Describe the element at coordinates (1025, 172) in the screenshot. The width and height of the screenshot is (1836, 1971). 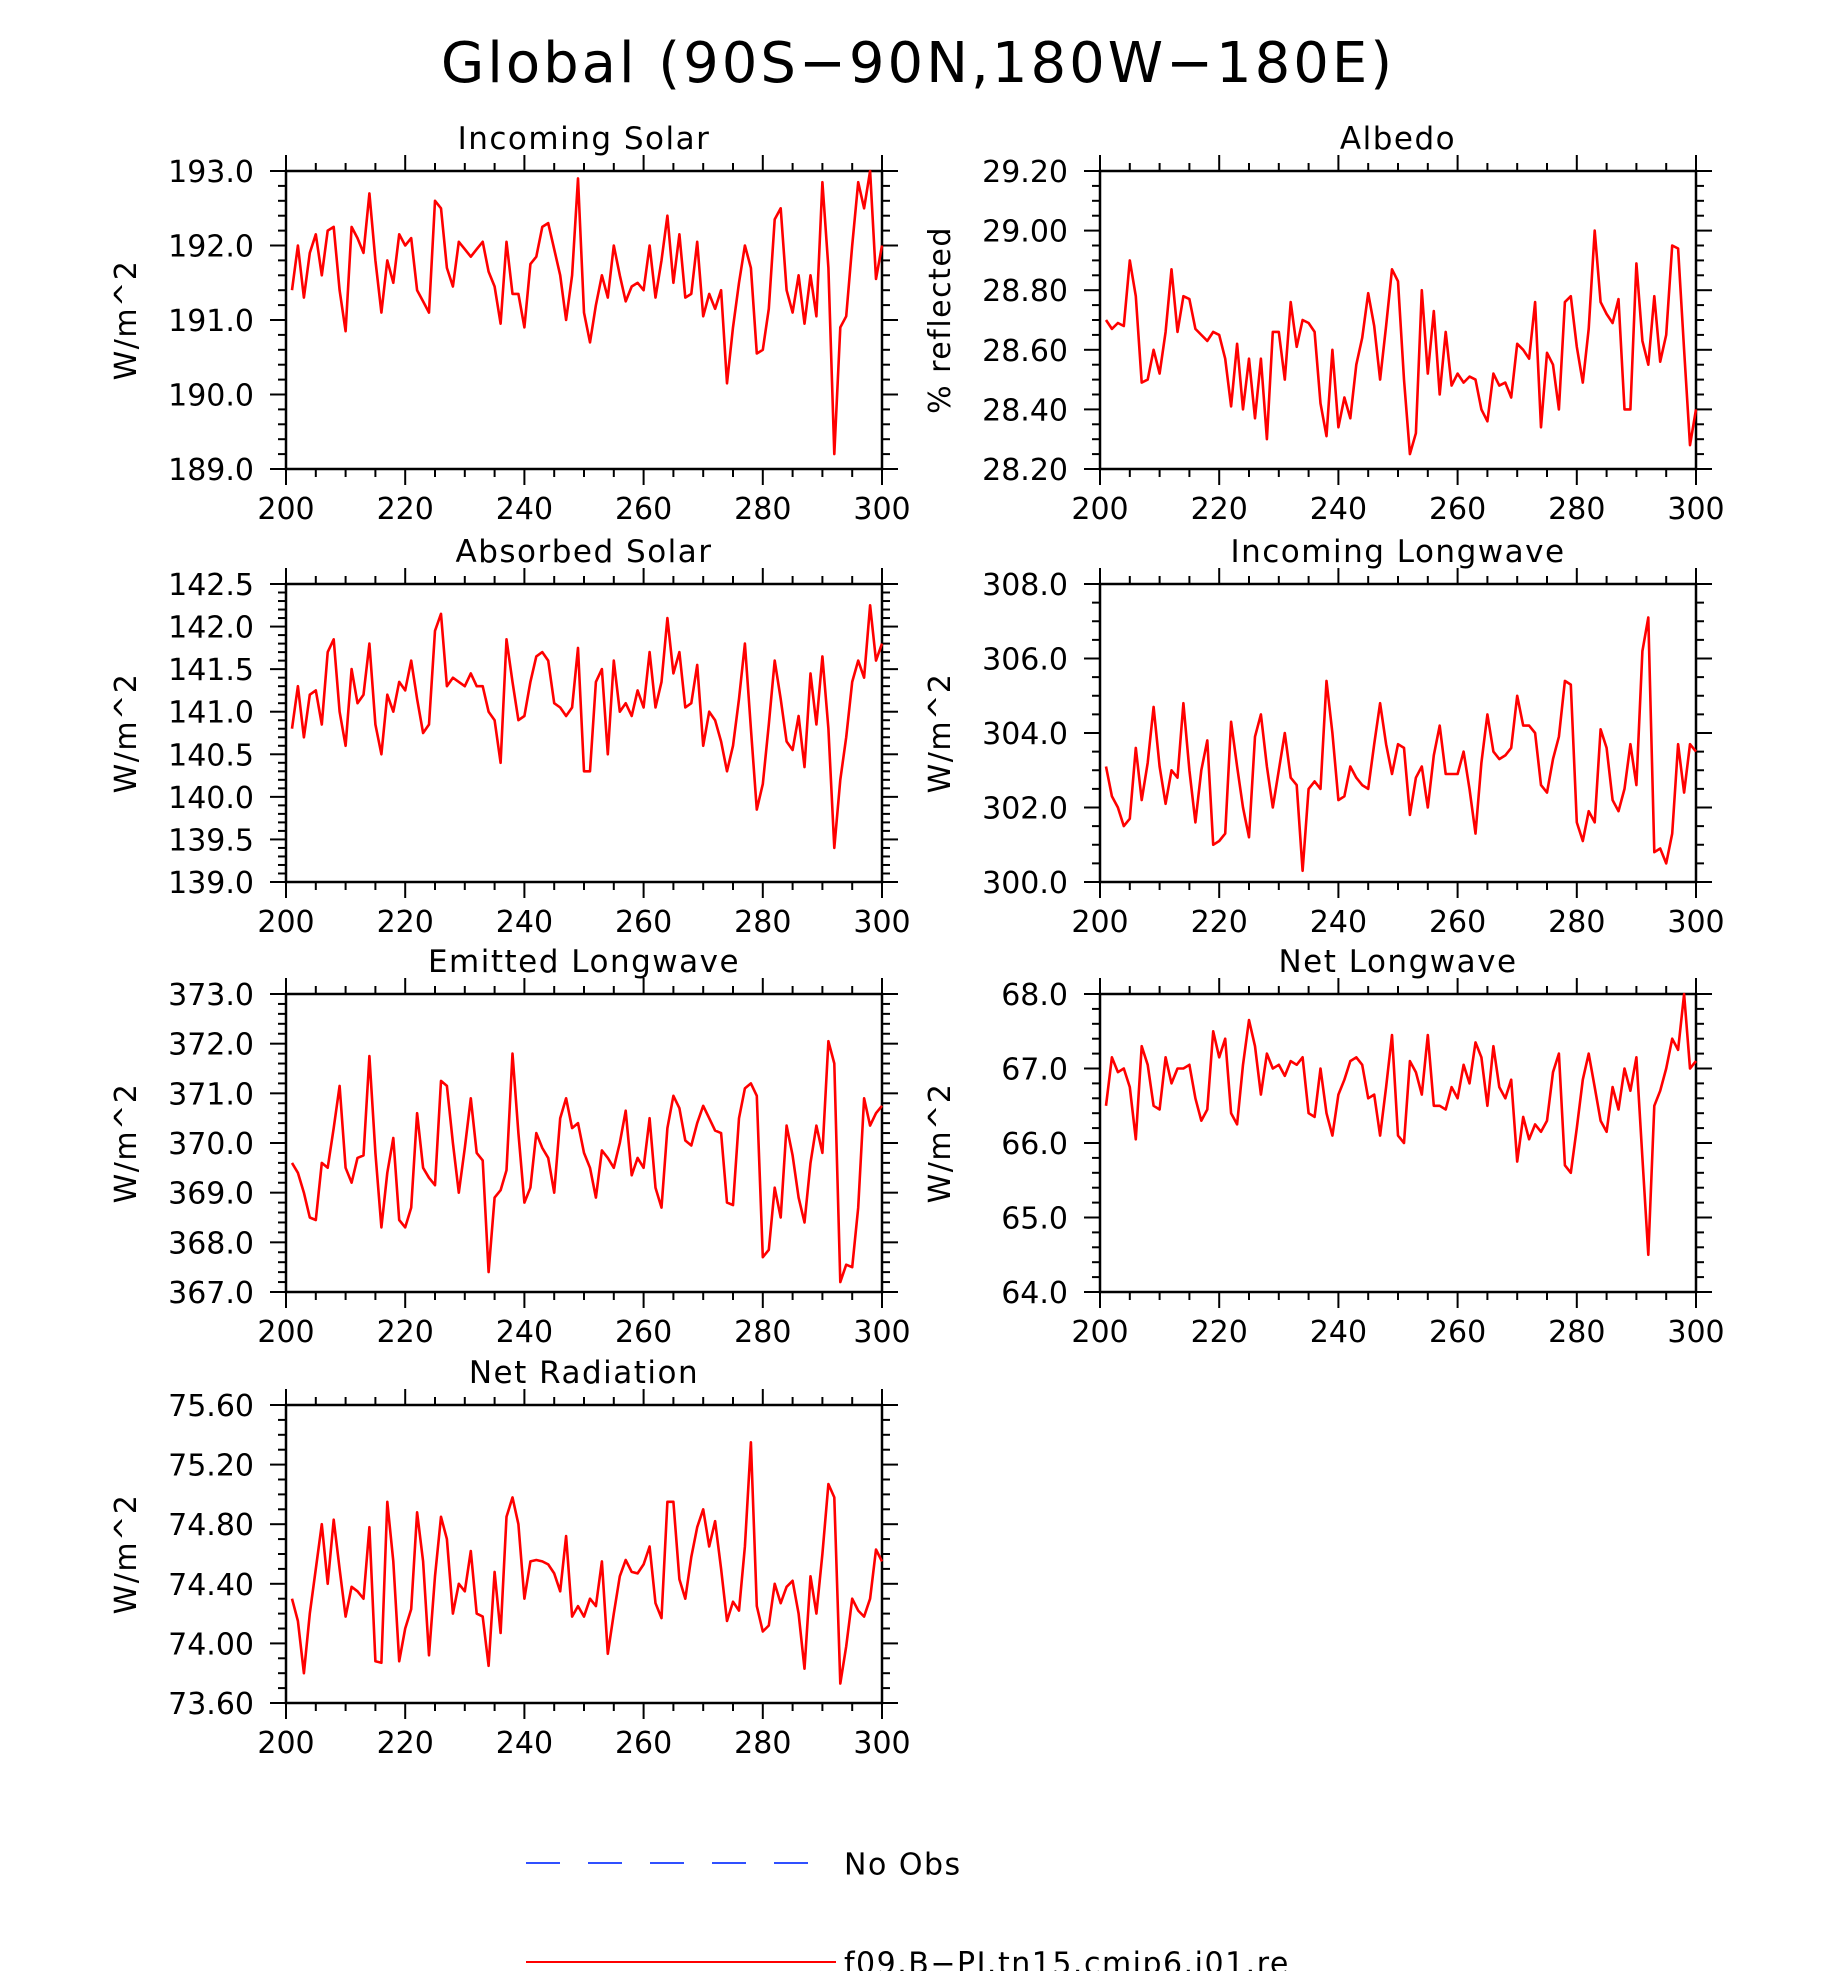
I see `y-tick-label: 29.20` at that location.